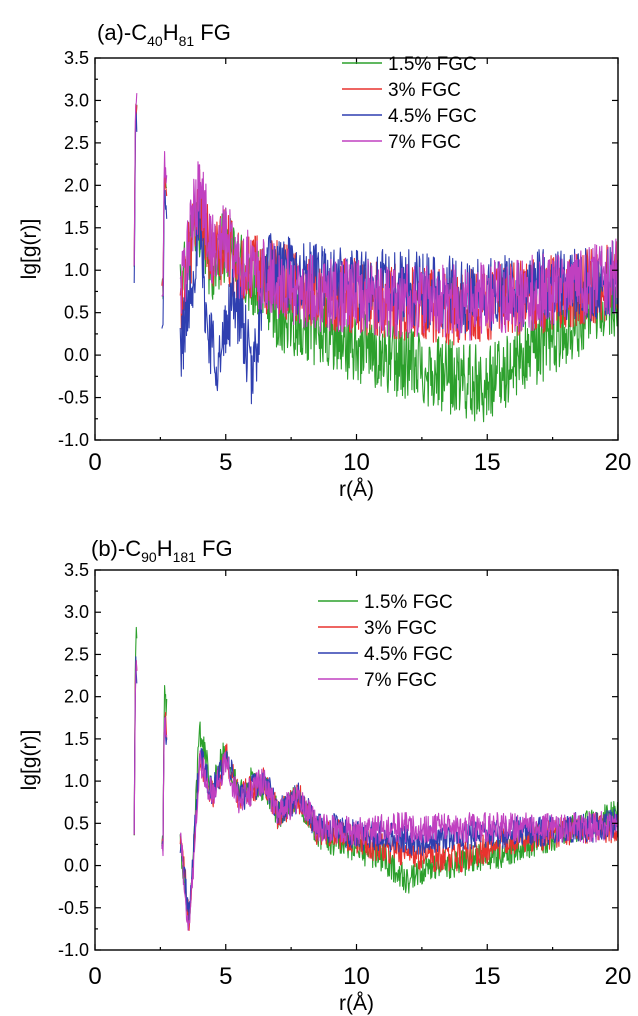 This screenshot has height=1016, width=638. What do you see at coordinates (164, 34) in the screenshot?
I see `panel-title: (a)-C40H81 FG` at bounding box center [164, 34].